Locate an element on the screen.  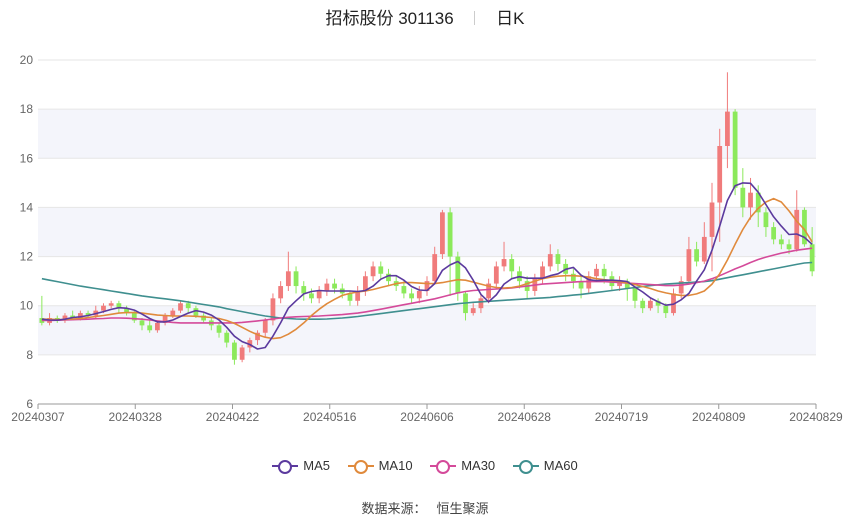
legend-marker-ma30 is located at coordinates (443, 466).